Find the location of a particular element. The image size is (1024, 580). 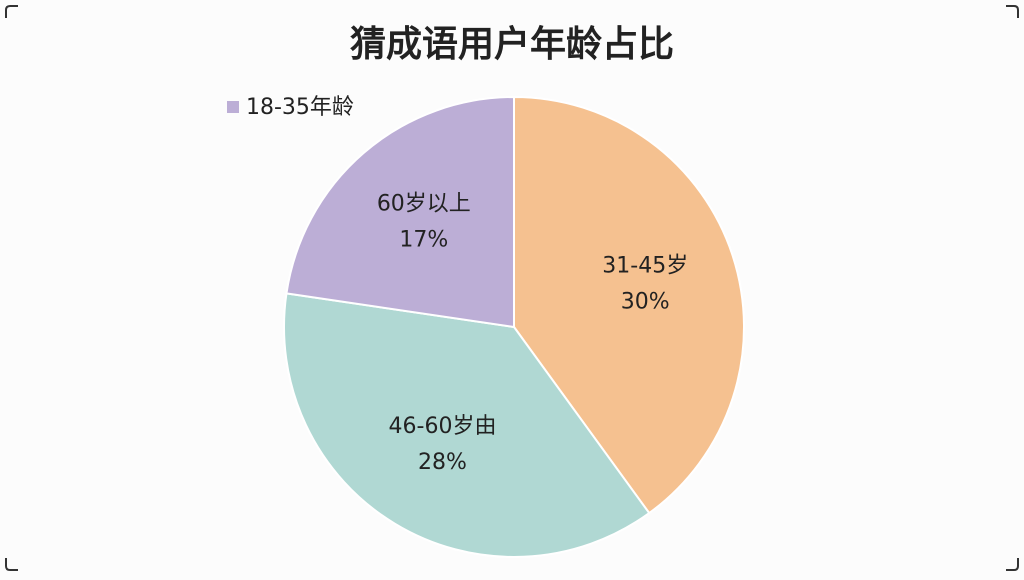

slice-label: 46-60岁由 is located at coordinates (443, 426).